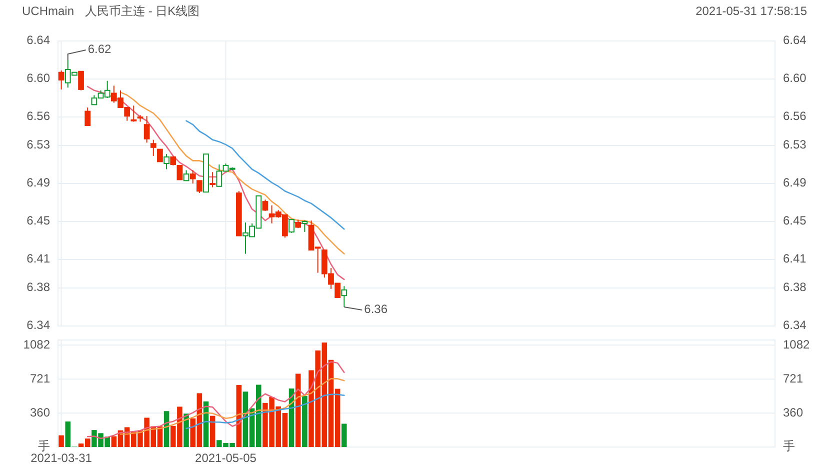 Image resolution: width=840 pixels, height=470 pixels. What do you see at coordinates (796, 344) in the screenshot?
I see `y2-tick-label: 1082` at bounding box center [796, 344].